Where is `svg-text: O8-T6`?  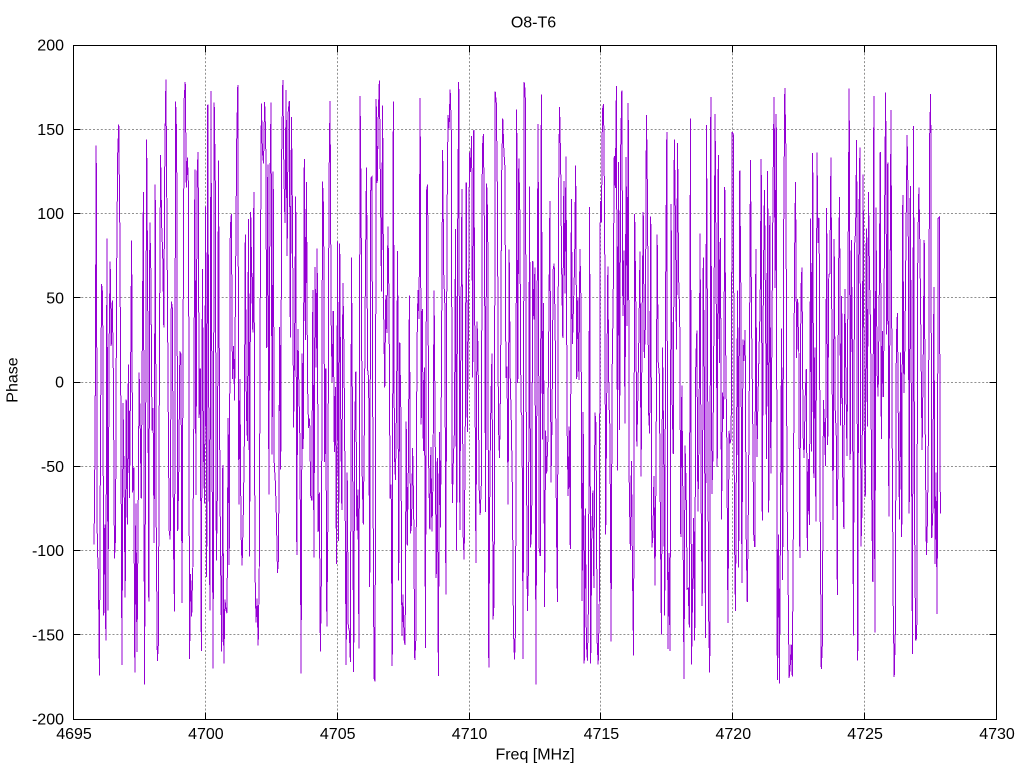 svg-text: O8-T6 is located at coordinates (533, 23).